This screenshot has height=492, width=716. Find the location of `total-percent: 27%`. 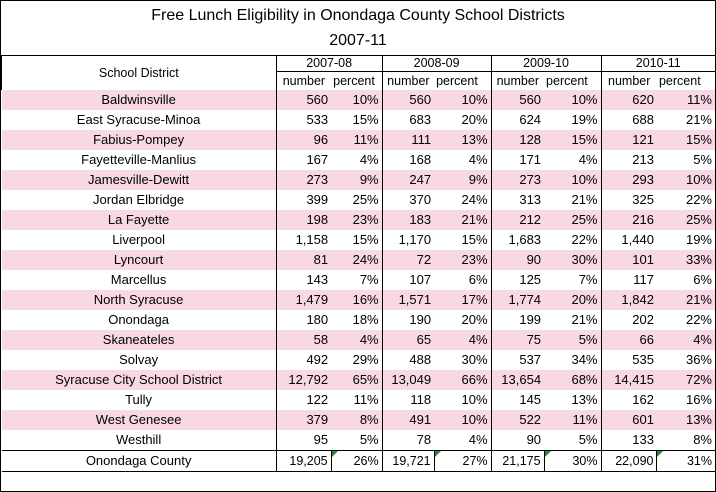

total-percent: 27% is located at coordinates (475, 461).